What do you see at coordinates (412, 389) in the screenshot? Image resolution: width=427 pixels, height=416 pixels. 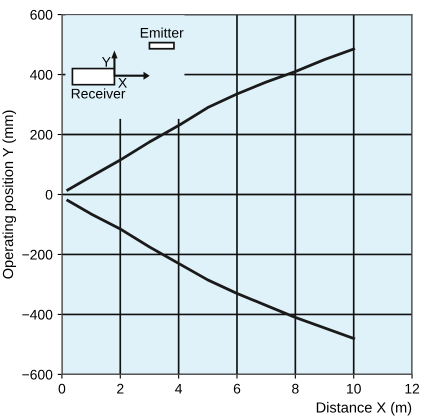 I see `x-tick-label: 12` at bounding box center [412, 389].